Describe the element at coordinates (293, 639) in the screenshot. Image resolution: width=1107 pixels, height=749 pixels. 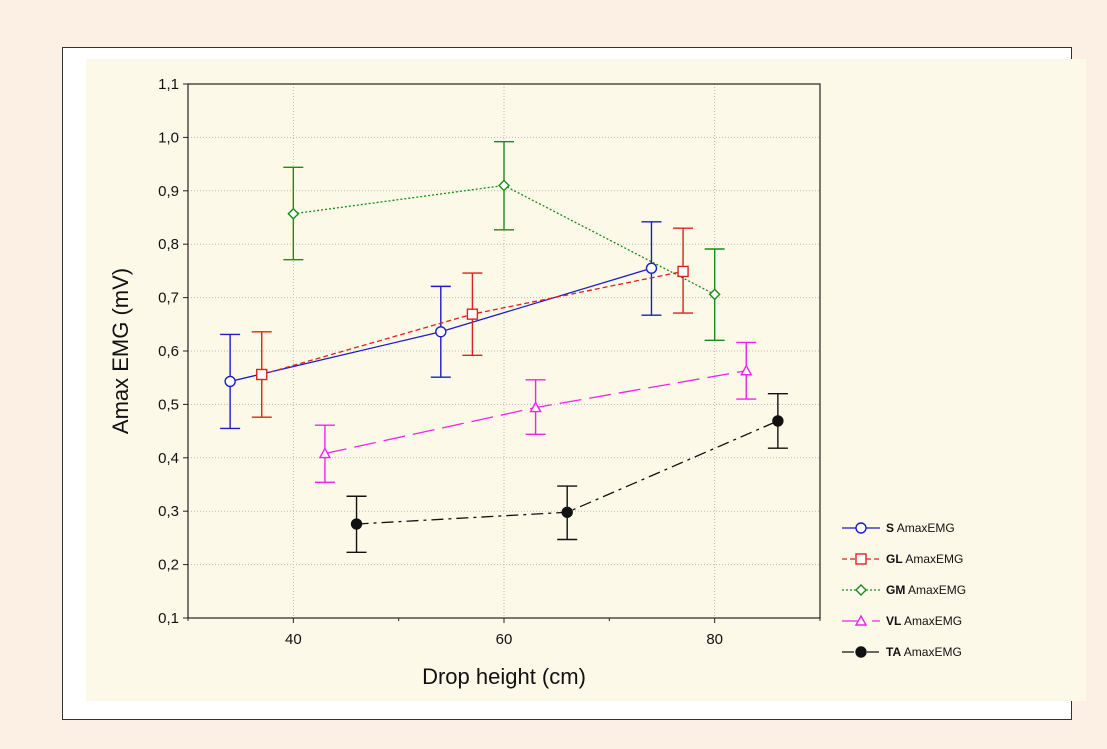
I see `x-tick-label: 40` at that location.